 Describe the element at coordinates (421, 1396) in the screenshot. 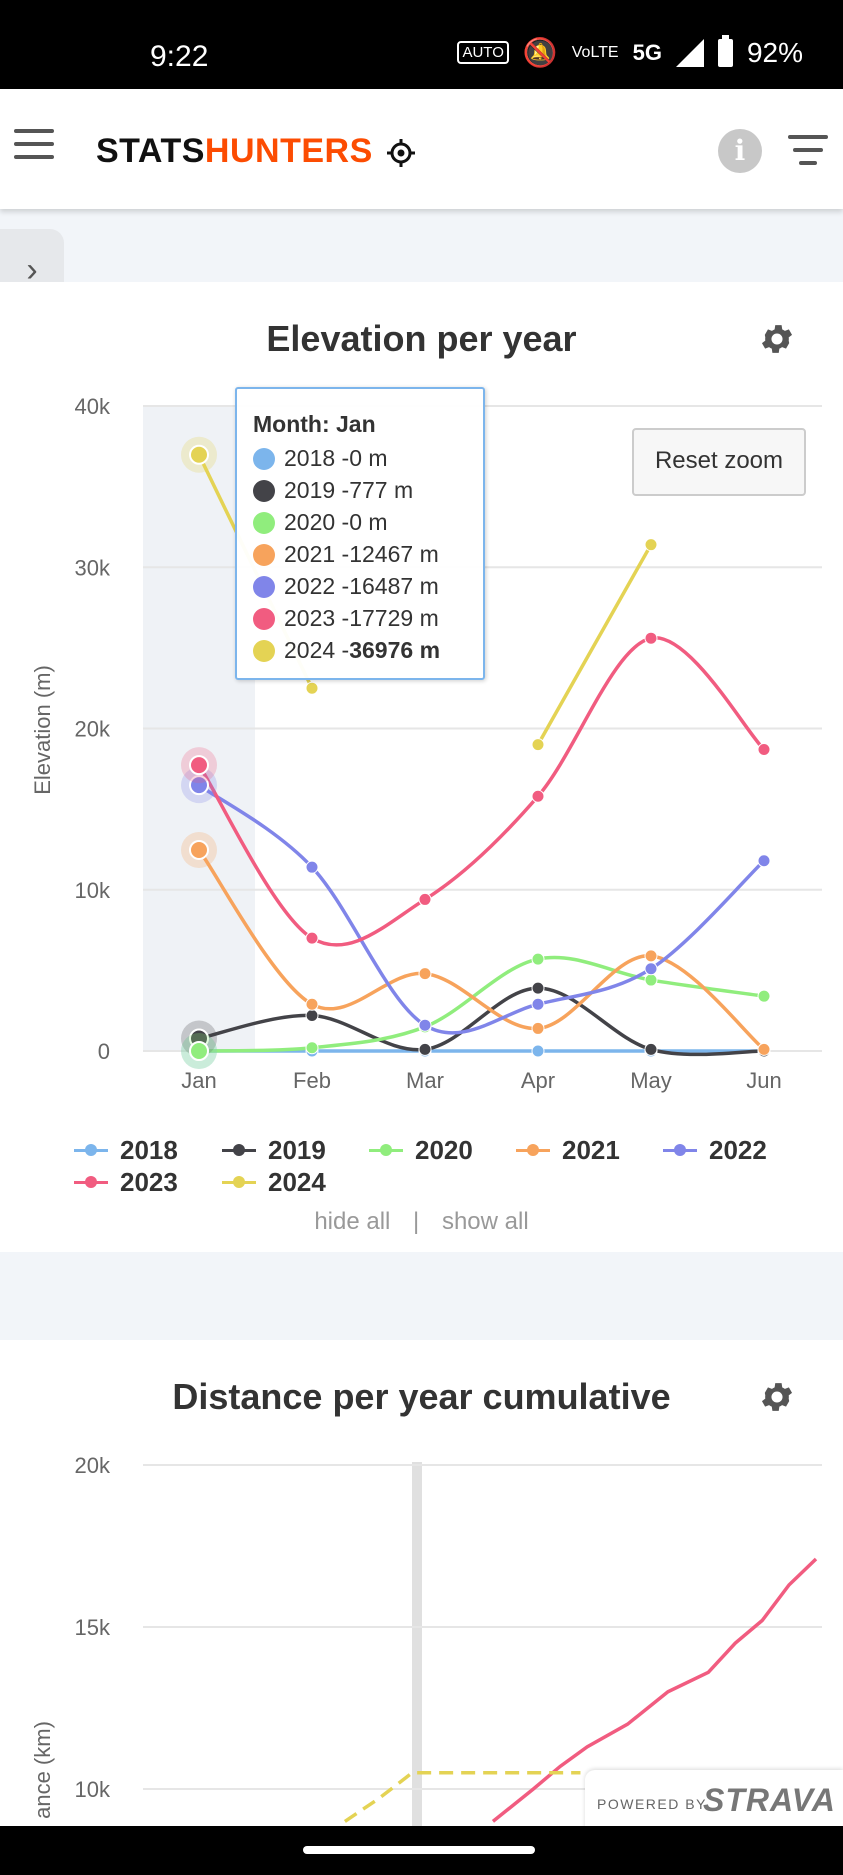

I see `chart-title-2: Distance per year cumulative` at that location.